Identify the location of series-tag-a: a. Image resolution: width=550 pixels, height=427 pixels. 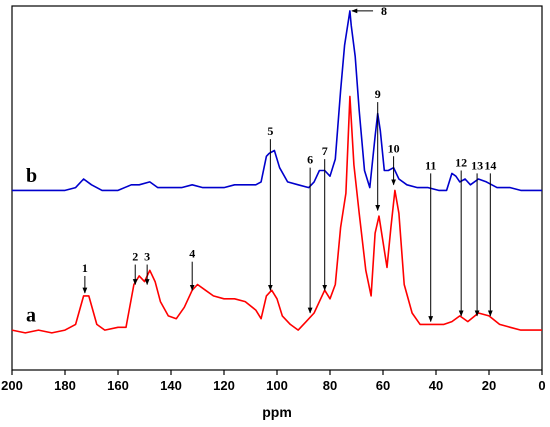
(31, 316).